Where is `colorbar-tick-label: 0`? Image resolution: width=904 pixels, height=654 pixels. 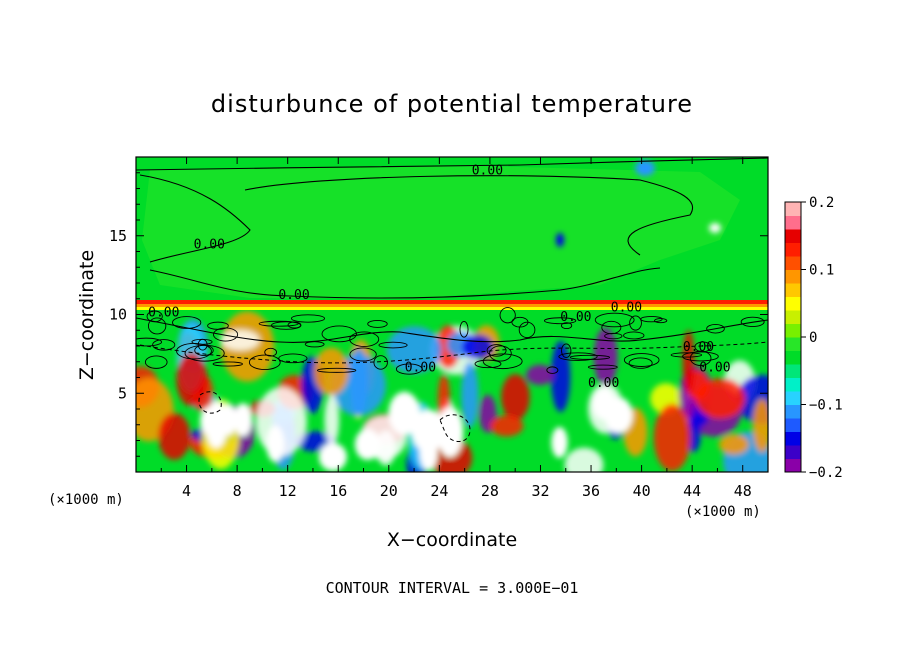 colorbar-tick-label: 0 is located at coordinates (813, 338).